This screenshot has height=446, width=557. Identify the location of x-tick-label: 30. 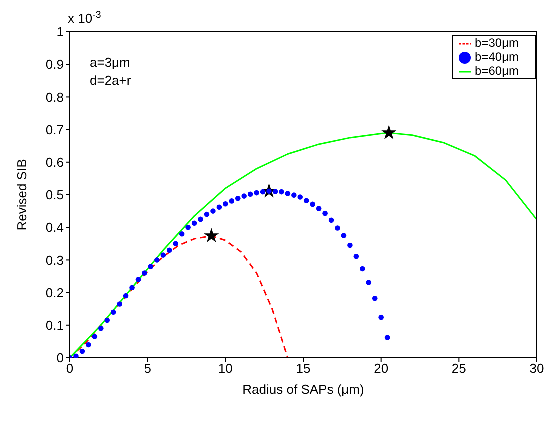
(537, 368).